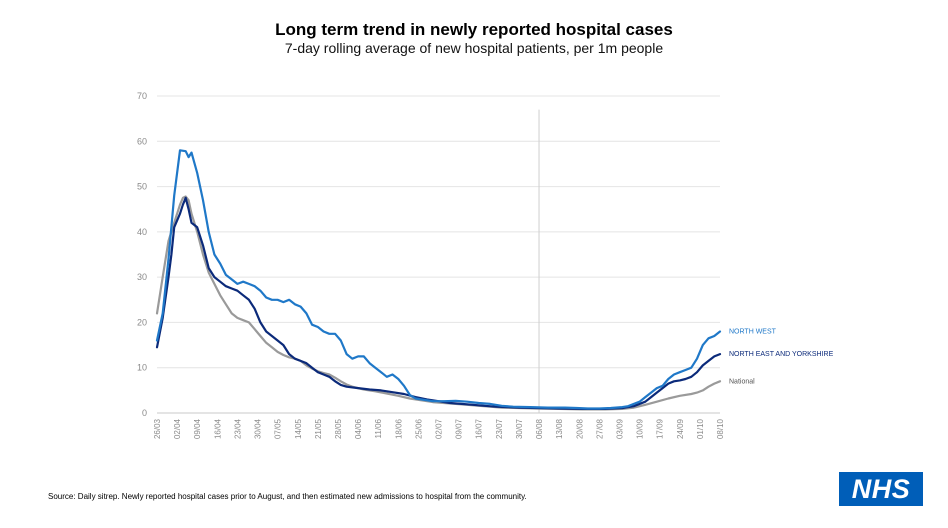 Image resolution: width=948 pixels, height=528 pixels. I want to click on x-tick-label: 16/07, so click(479, 428).